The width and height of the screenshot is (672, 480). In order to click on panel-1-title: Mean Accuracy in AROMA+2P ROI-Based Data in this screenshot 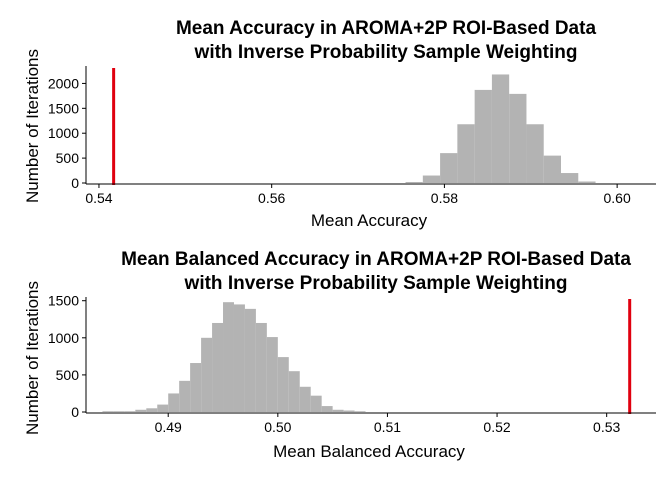, I will do `click(386, 28)`.